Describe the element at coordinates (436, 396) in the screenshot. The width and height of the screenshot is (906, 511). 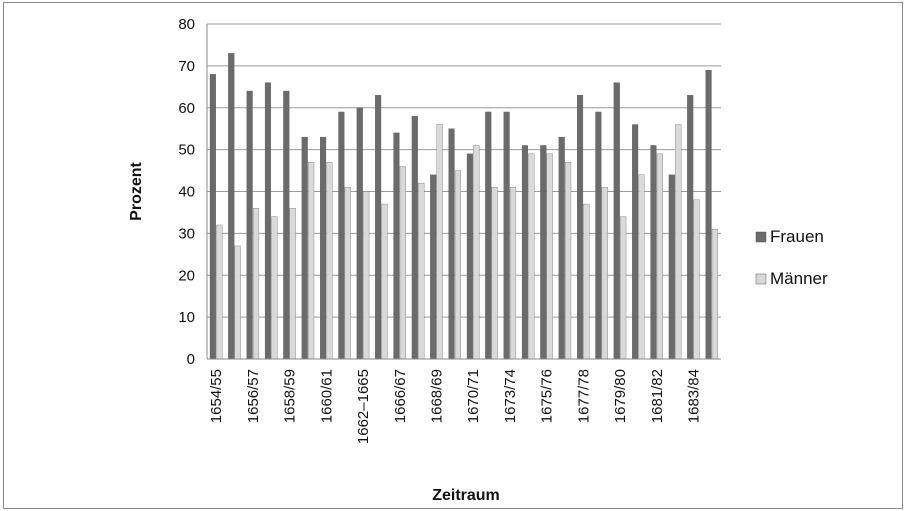
I see `x-tick-label: 1668/69` at that location.